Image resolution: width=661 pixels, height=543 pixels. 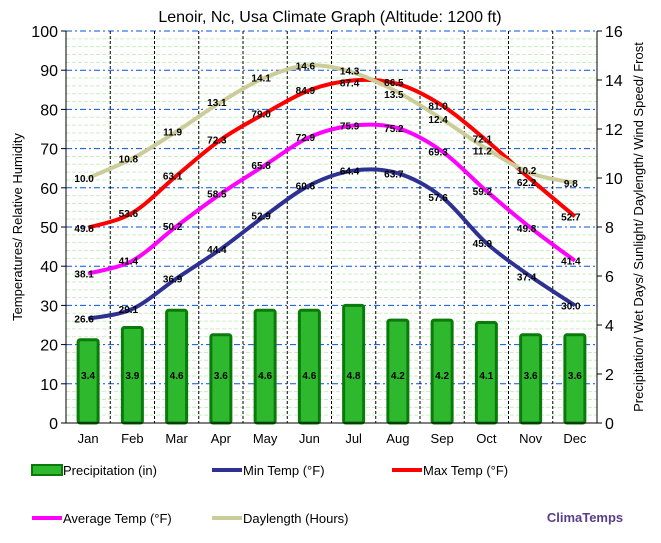 What do you see at coordinates (217, 141) in the screenshot?
I see `data-label: 72.3` at bounding box center [217, 141].